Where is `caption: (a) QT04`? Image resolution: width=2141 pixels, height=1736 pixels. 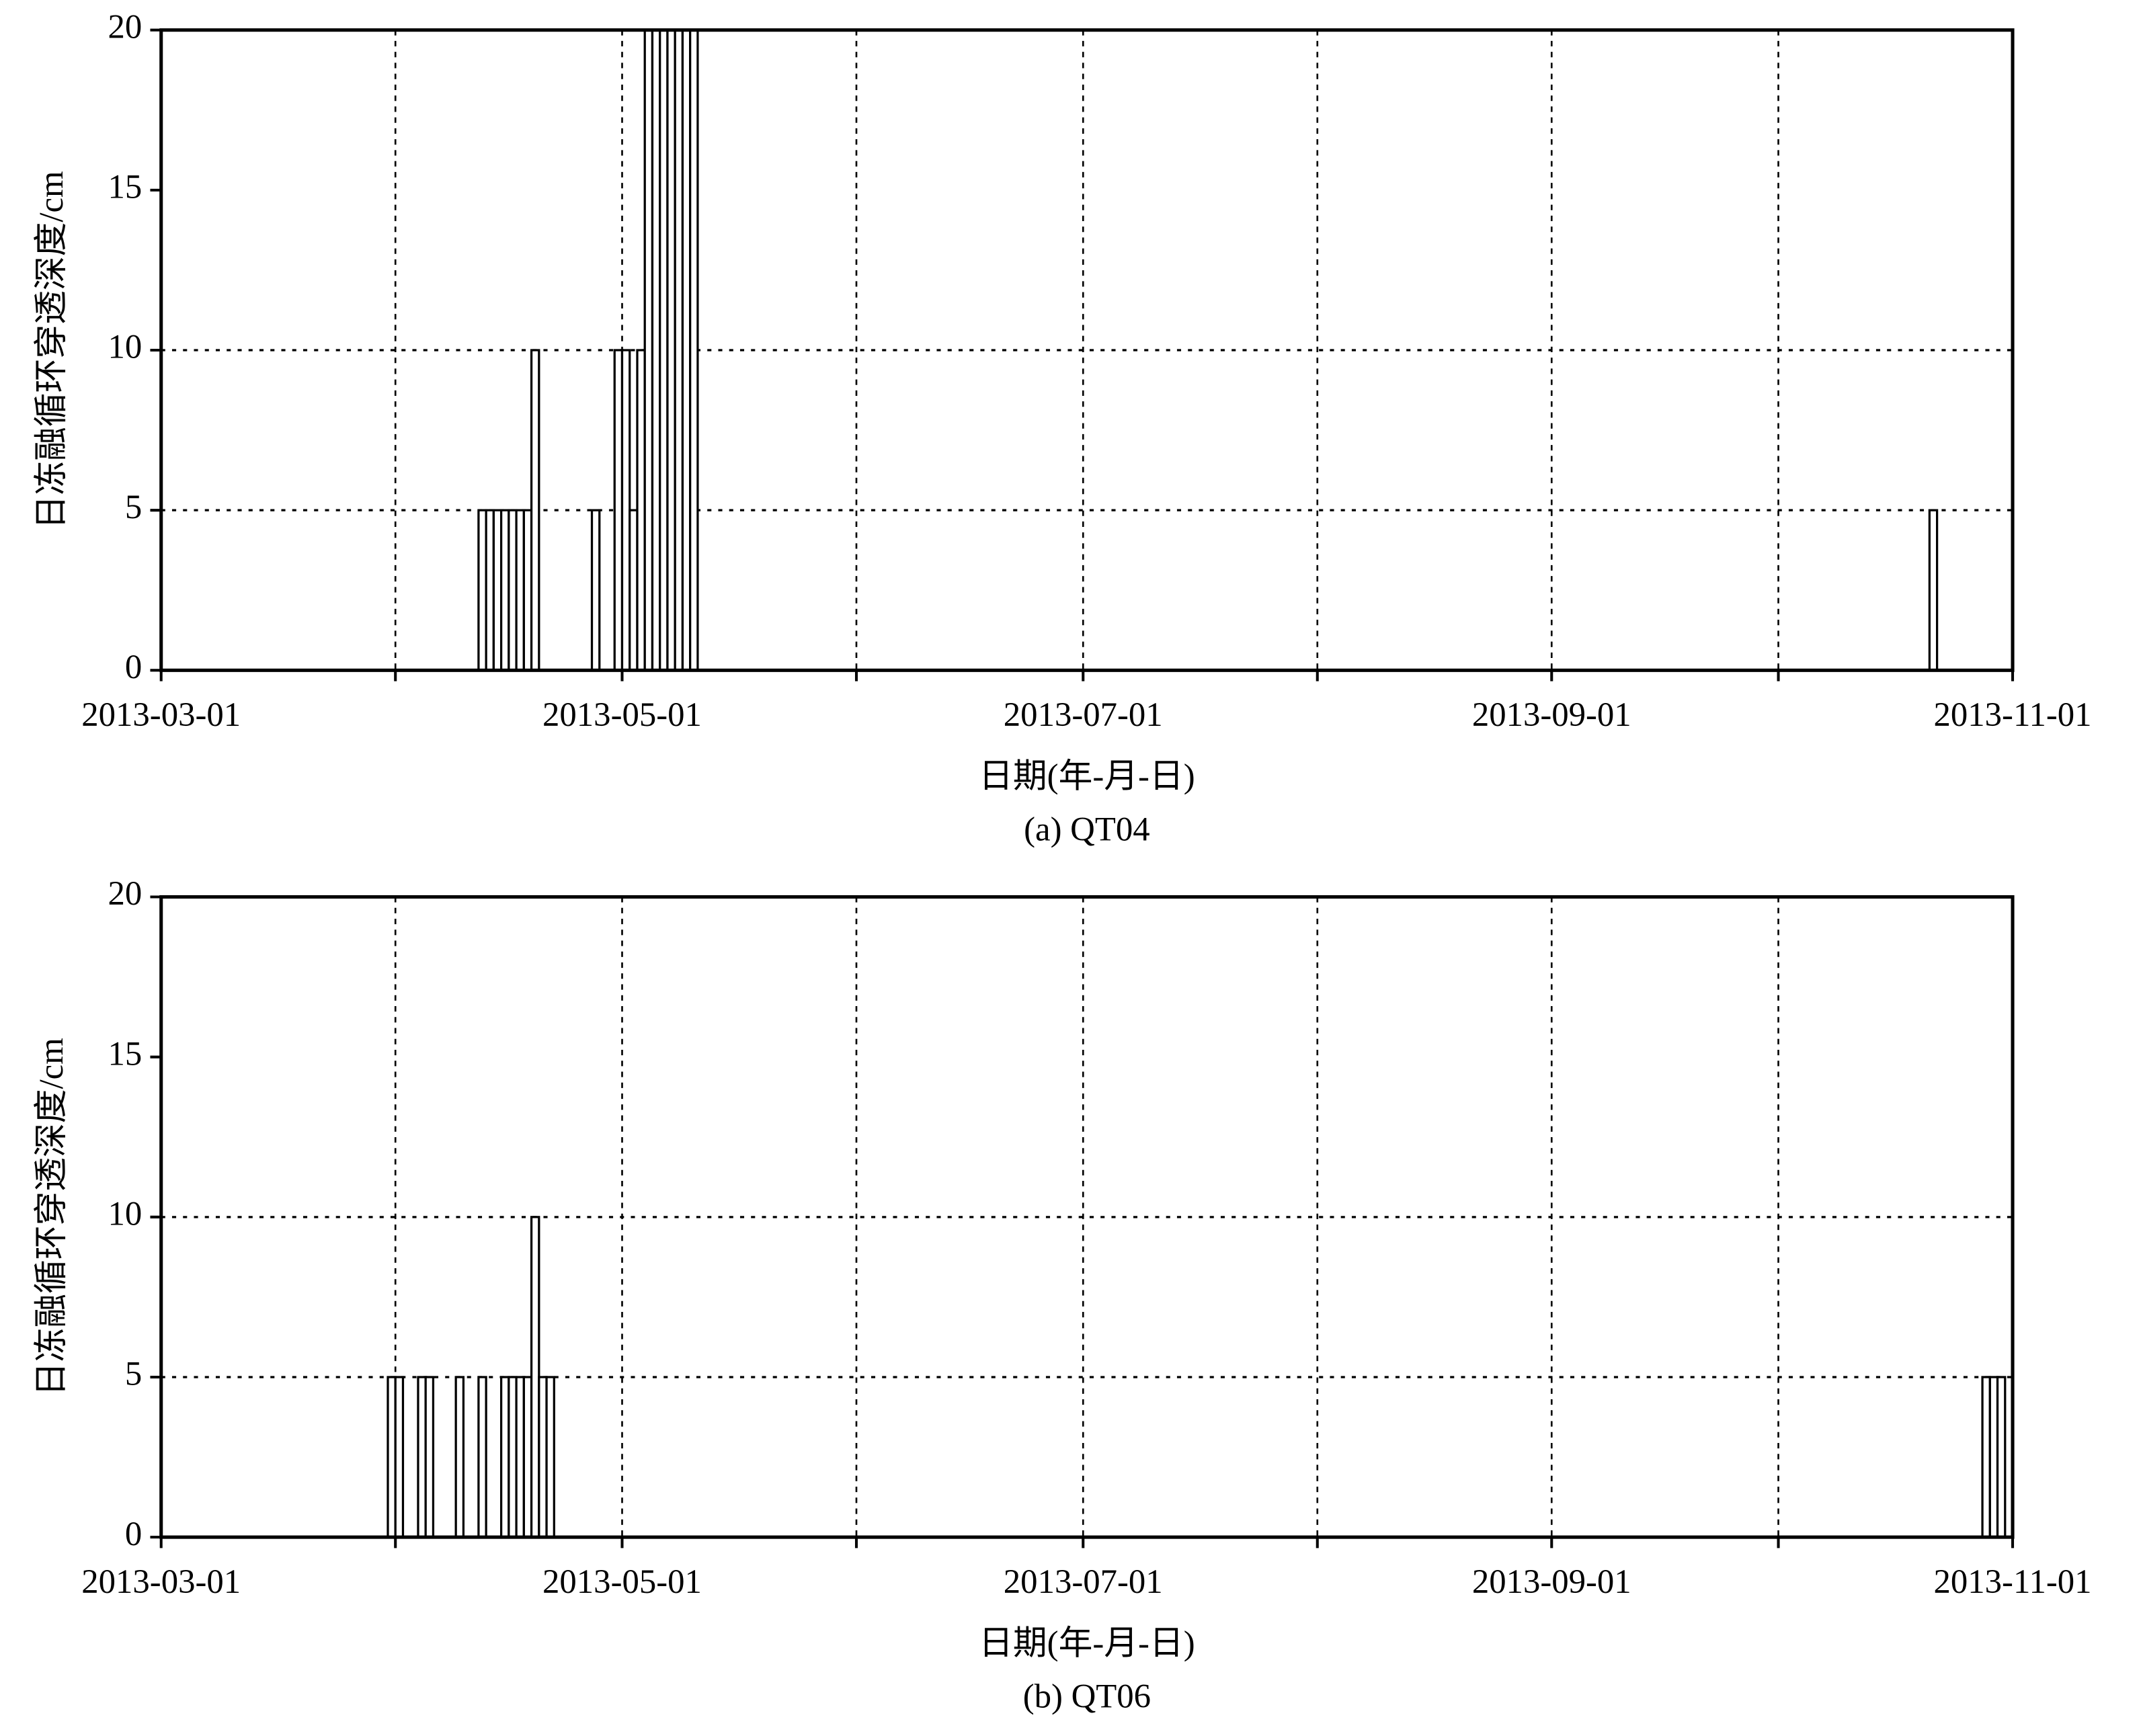
caption: (a) QT04 is located at coordinates (1087, 829).